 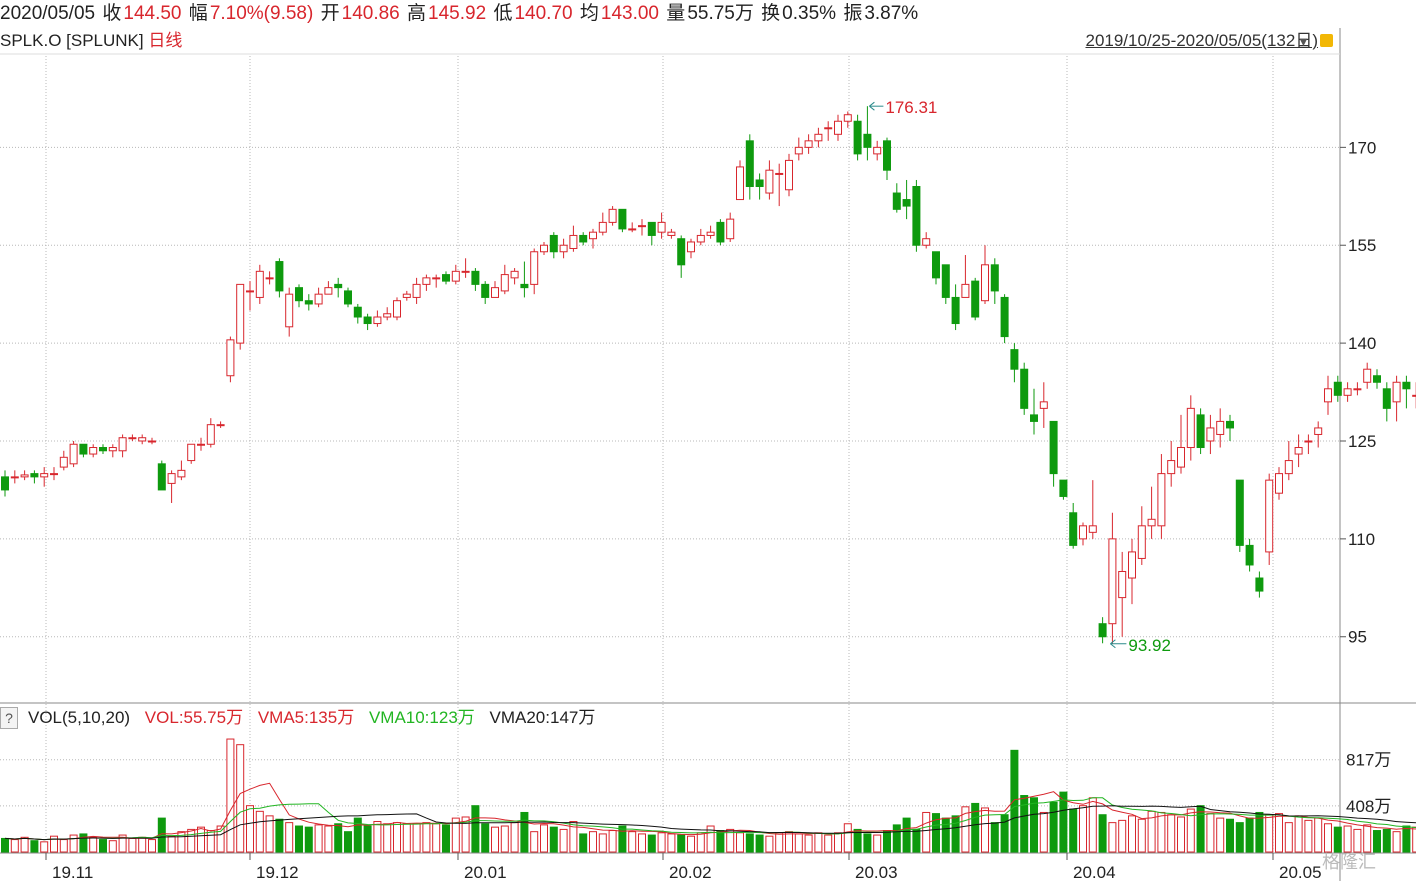 What do you see at coordinates (165, 40) in the screenshot?
I see `period-label: 日线` at bounding box center [165, 40].